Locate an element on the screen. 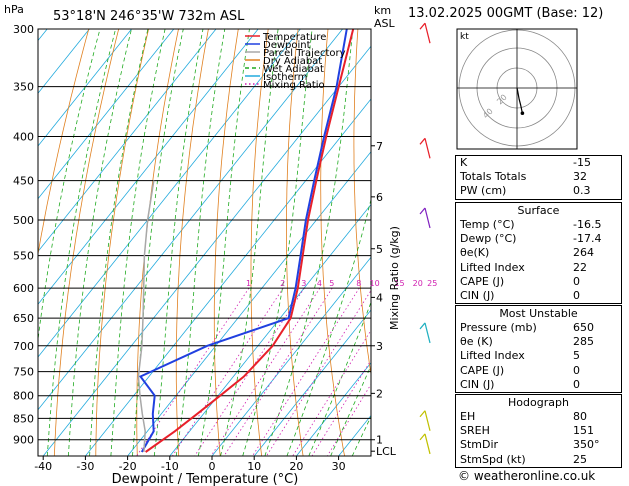 This screenshot has width=629, height=486. temperature-tick-label: 20 is located at coordinates (296, 466).